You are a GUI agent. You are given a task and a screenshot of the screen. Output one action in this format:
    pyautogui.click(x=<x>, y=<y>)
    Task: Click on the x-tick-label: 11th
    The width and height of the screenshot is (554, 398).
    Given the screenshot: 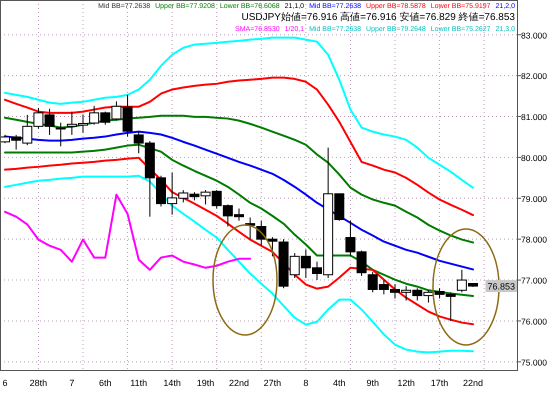 What is the action you would take?
    pyautogui.click(x=139, y=383)
    